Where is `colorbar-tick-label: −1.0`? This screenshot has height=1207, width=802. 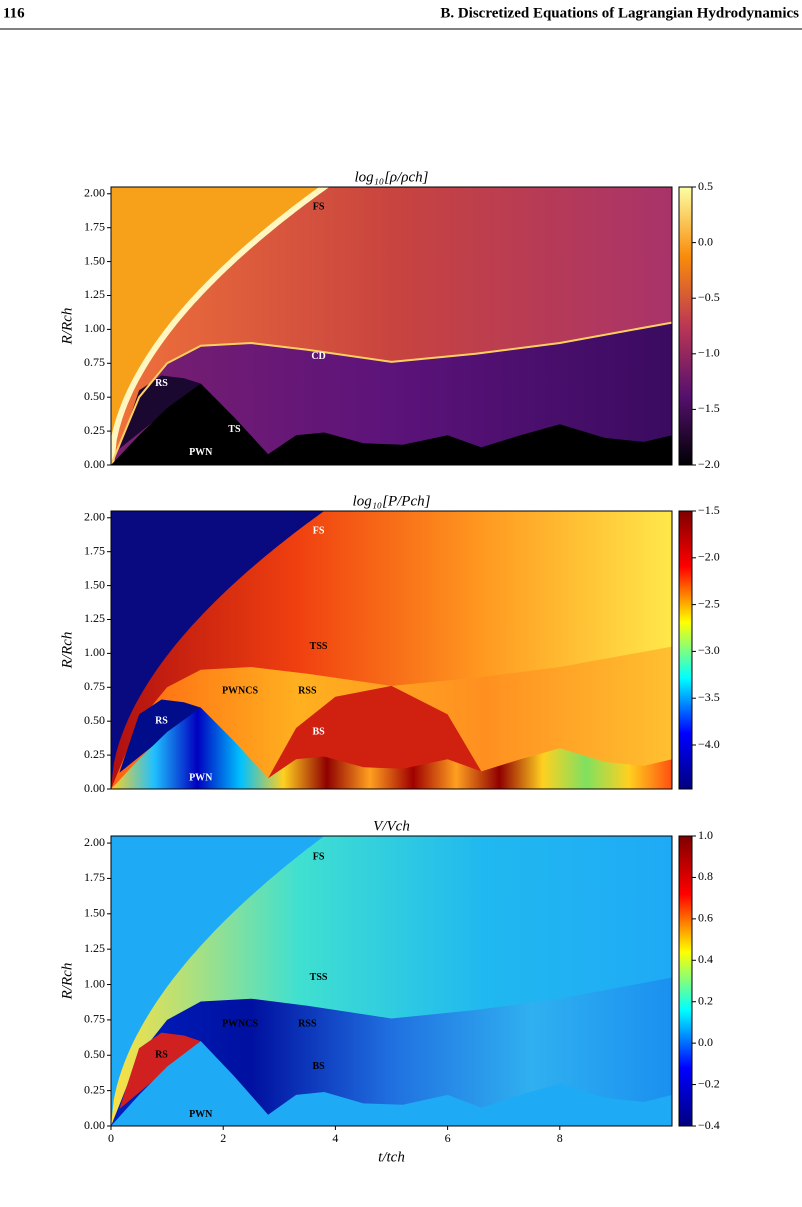 colorbar-tick-label: −1.0 is located at coordinates (709, 353).